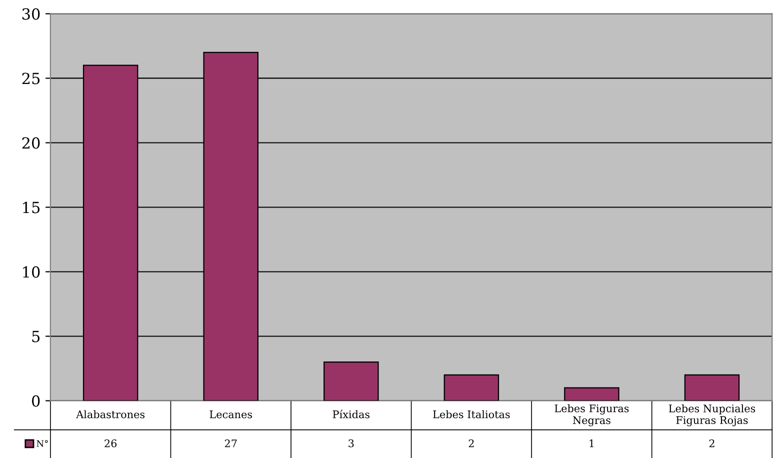 The height and width of the screenshot is (458, 776). Describe the element at coordinates (31, 14) in the screenshot. I see `y-tick-label: 30` at that location.